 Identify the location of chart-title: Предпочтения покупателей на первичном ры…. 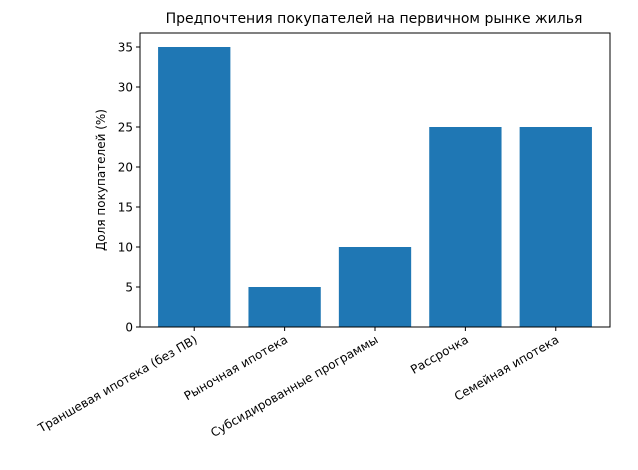
(374, 19).